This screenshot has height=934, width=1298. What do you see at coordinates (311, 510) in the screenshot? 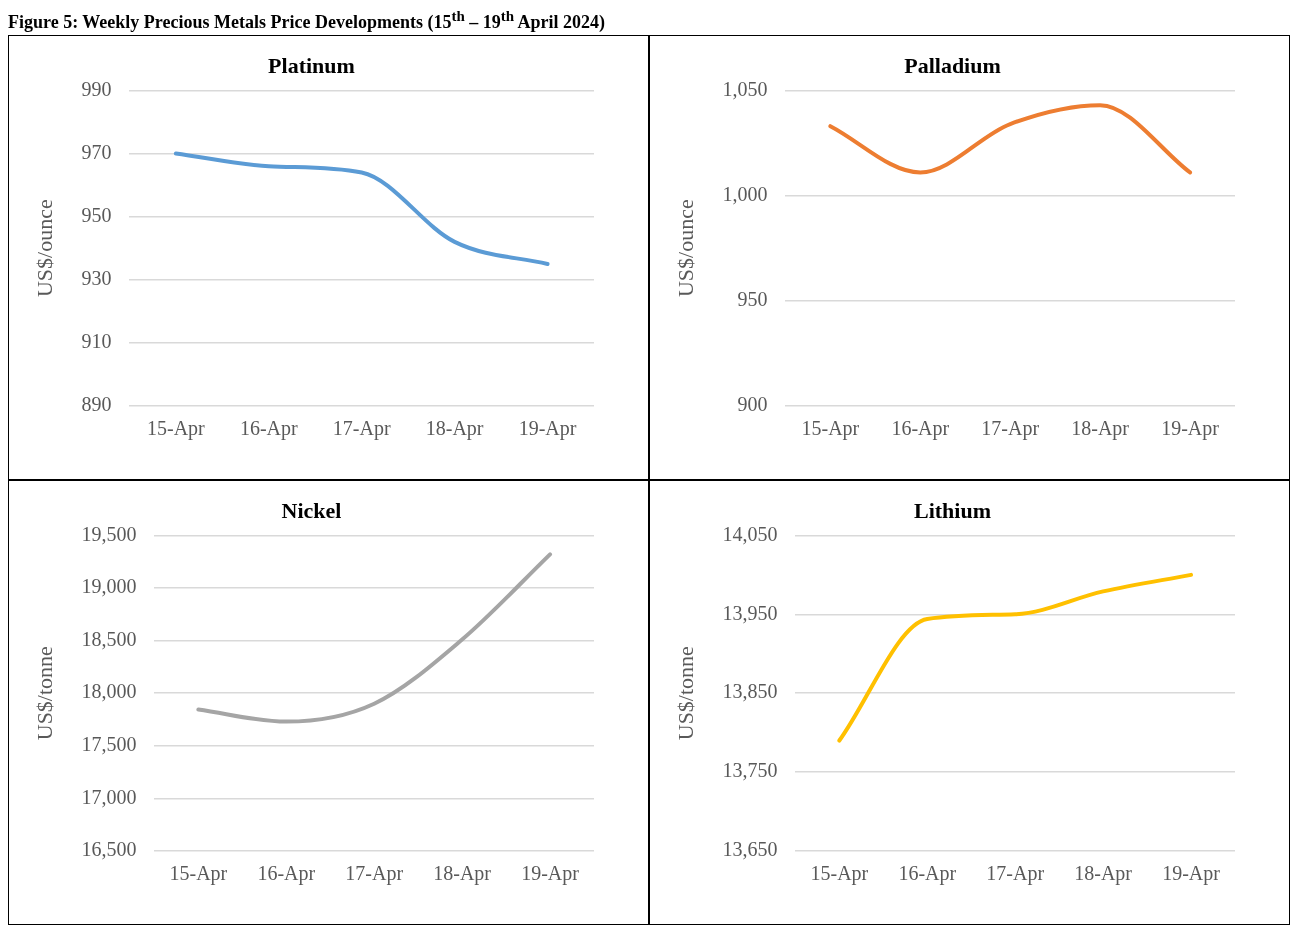
I see `chart-title: Nickel` at bounding box center [311, 510].